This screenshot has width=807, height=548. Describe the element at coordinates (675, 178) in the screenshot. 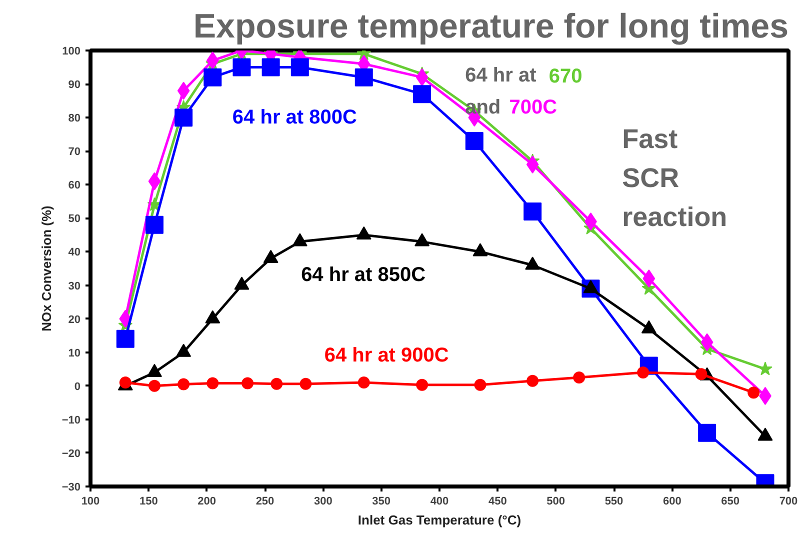

I see `annotation: Fast SCR reaction` at that location.